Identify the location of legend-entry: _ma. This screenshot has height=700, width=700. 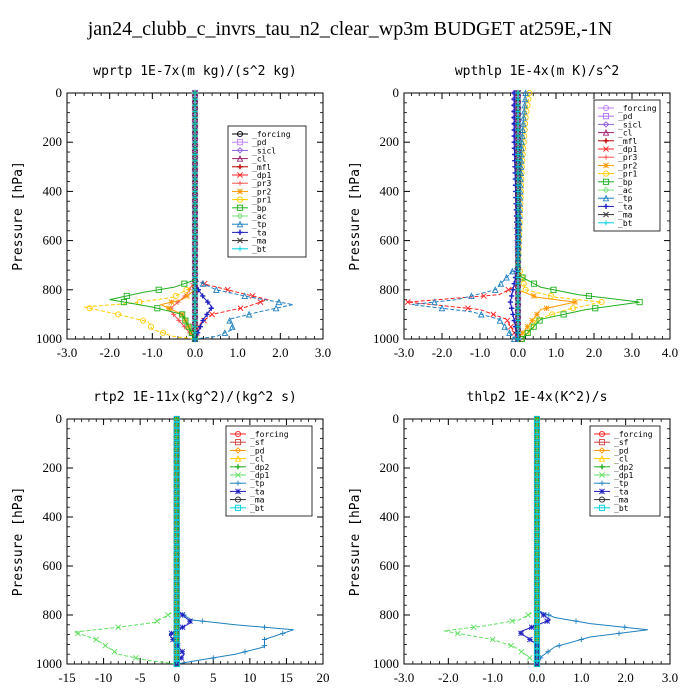
(249, 241).